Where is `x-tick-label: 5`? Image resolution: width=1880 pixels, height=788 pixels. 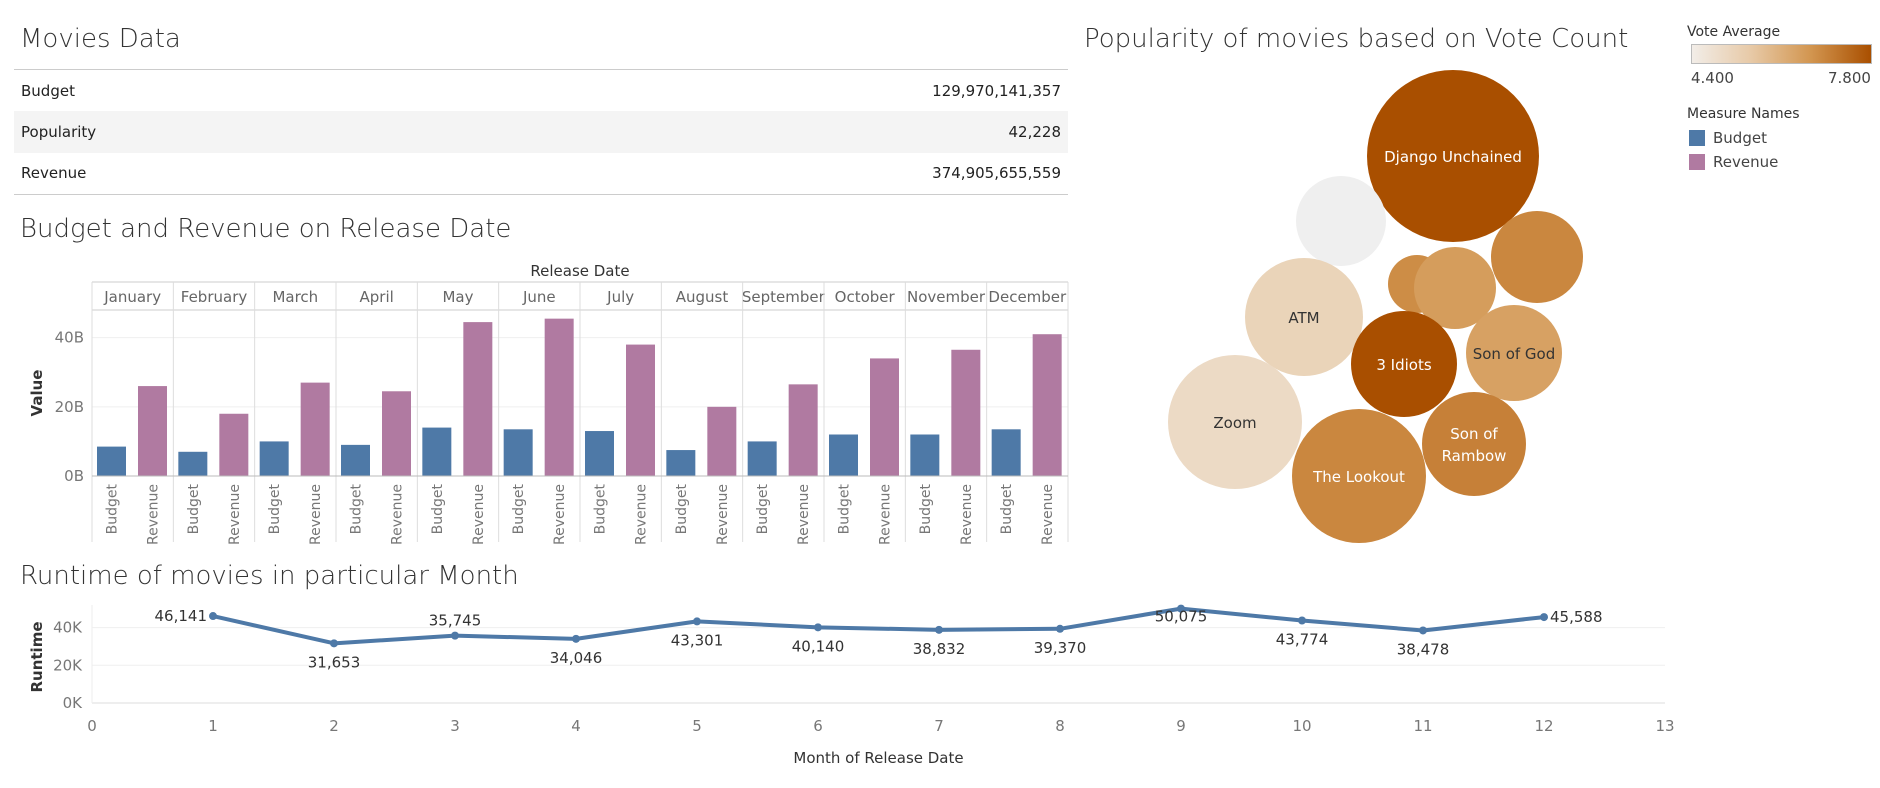 x-tick-label: 5 is located at coordinates (697, 726).